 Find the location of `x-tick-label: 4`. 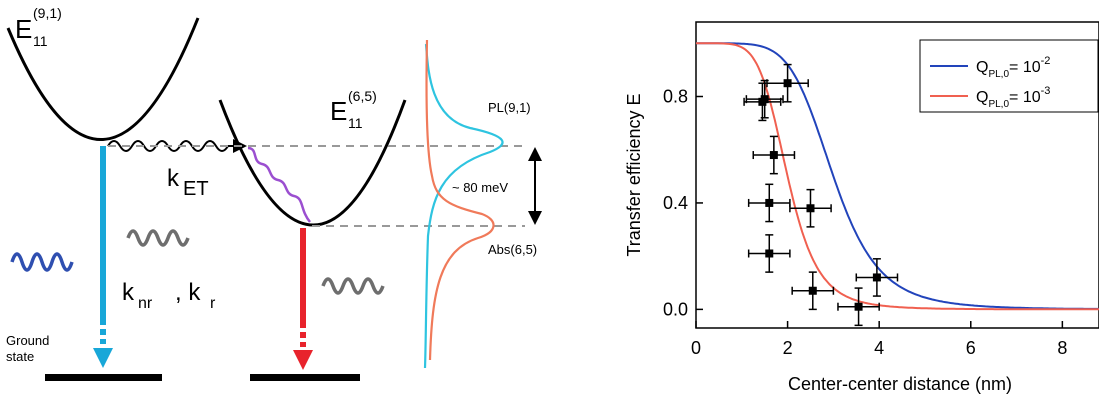

x-tick-label: 4 is located at coordinates (879, 348).